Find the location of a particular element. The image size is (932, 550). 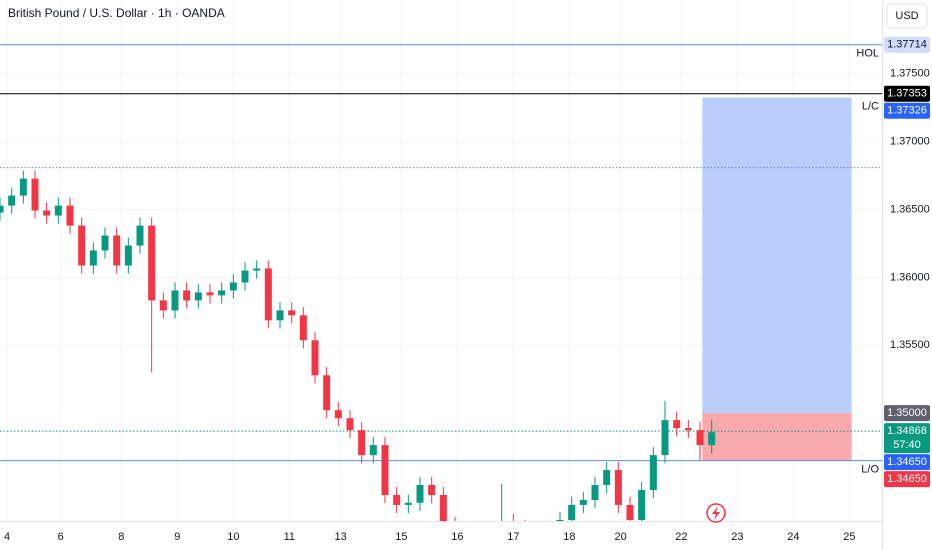

price-badge-label: 1.37326 is located at coordinates (907, 111).